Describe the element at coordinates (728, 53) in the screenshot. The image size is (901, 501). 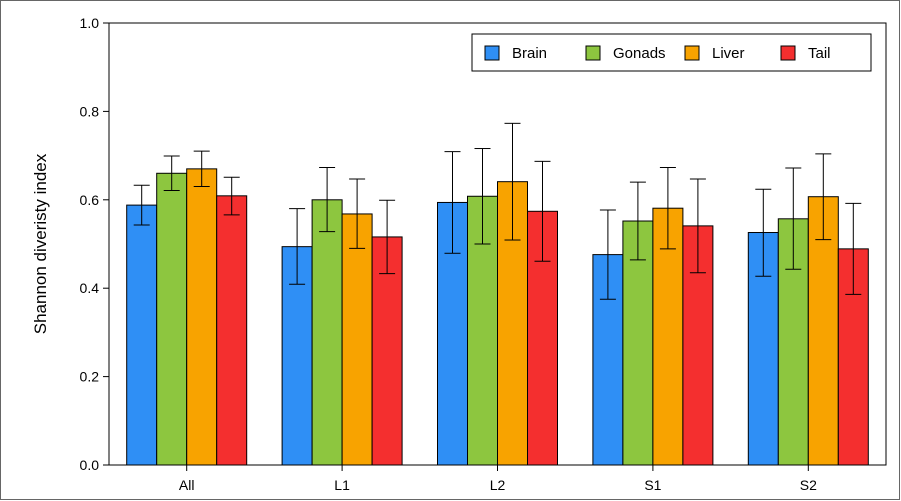
I see `legend-label-liver: Liver` at that location.